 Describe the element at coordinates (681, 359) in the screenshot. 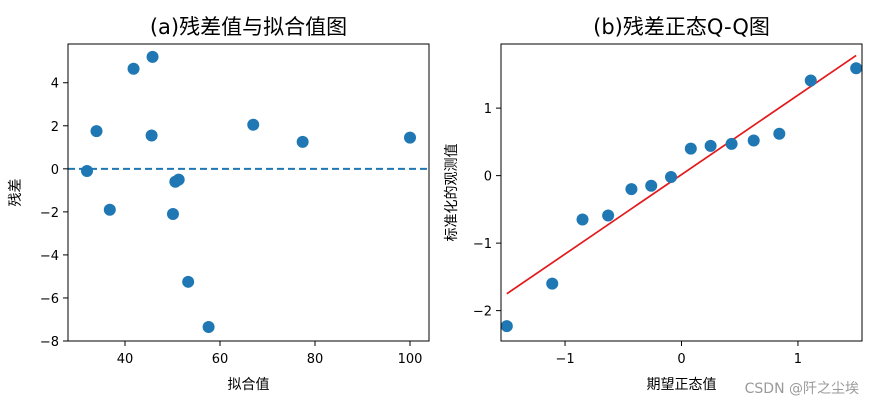

I see `x-tick-label: 0` at that location.